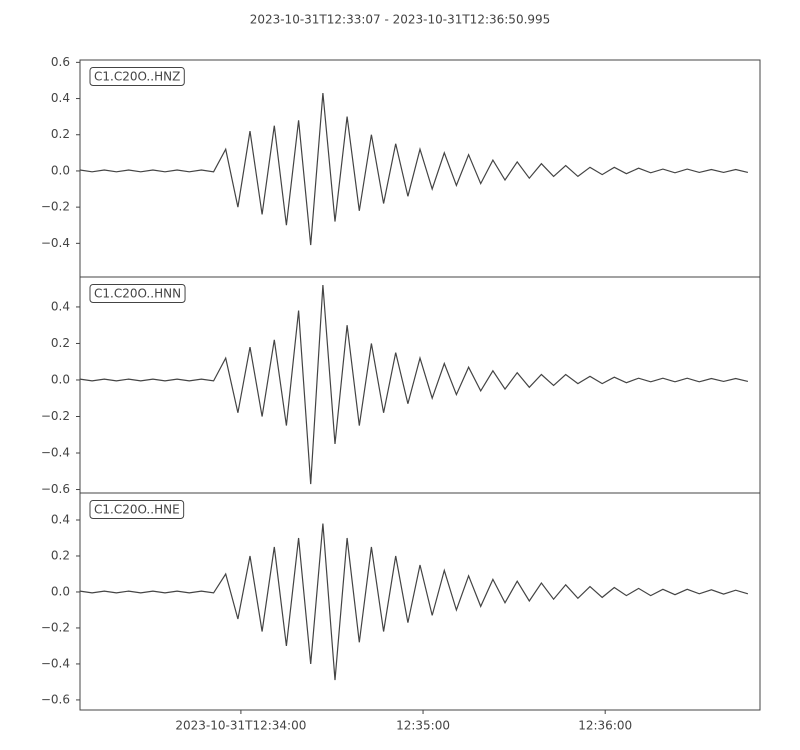 The width and height of the screenshot is (800, 750). What do you see at coordinates (423, 726) in the screenshot?
I see `x-tick-label: 12:35:00` at bounding box center [423, 726].